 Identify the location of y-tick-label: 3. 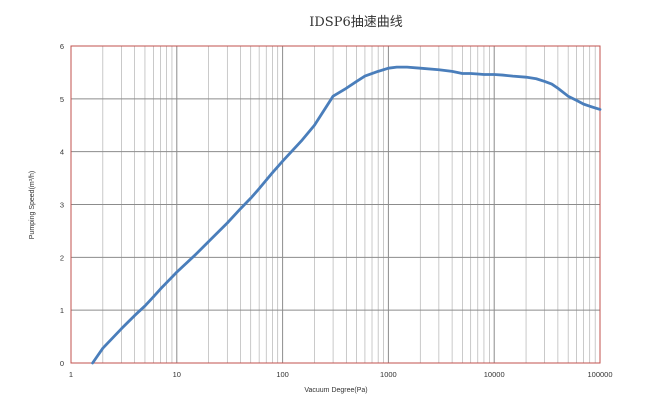
(62, 205).